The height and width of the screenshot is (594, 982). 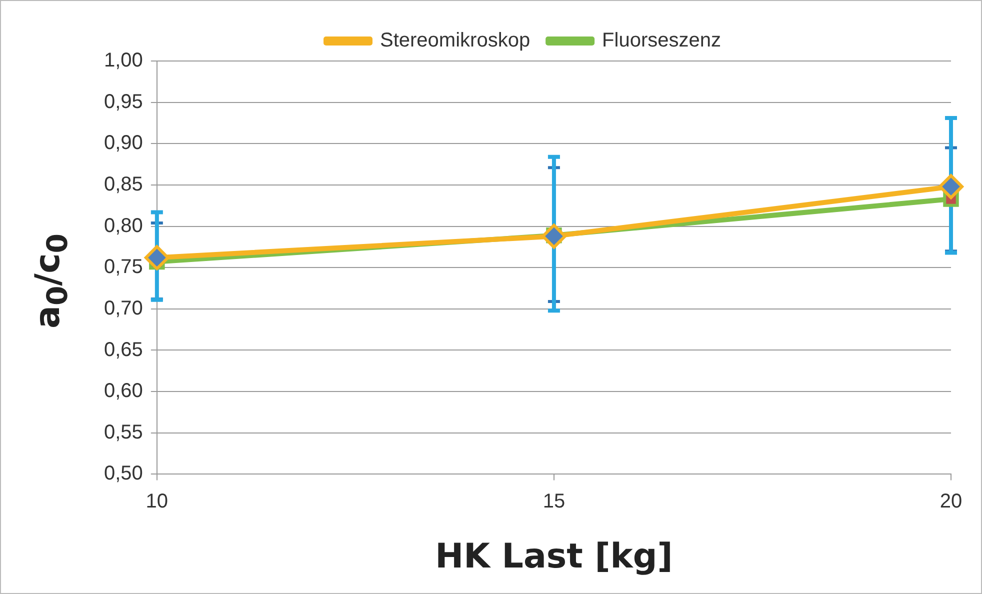 I want to click on y-tick-label: 0,60, so click(x=123, y=391).